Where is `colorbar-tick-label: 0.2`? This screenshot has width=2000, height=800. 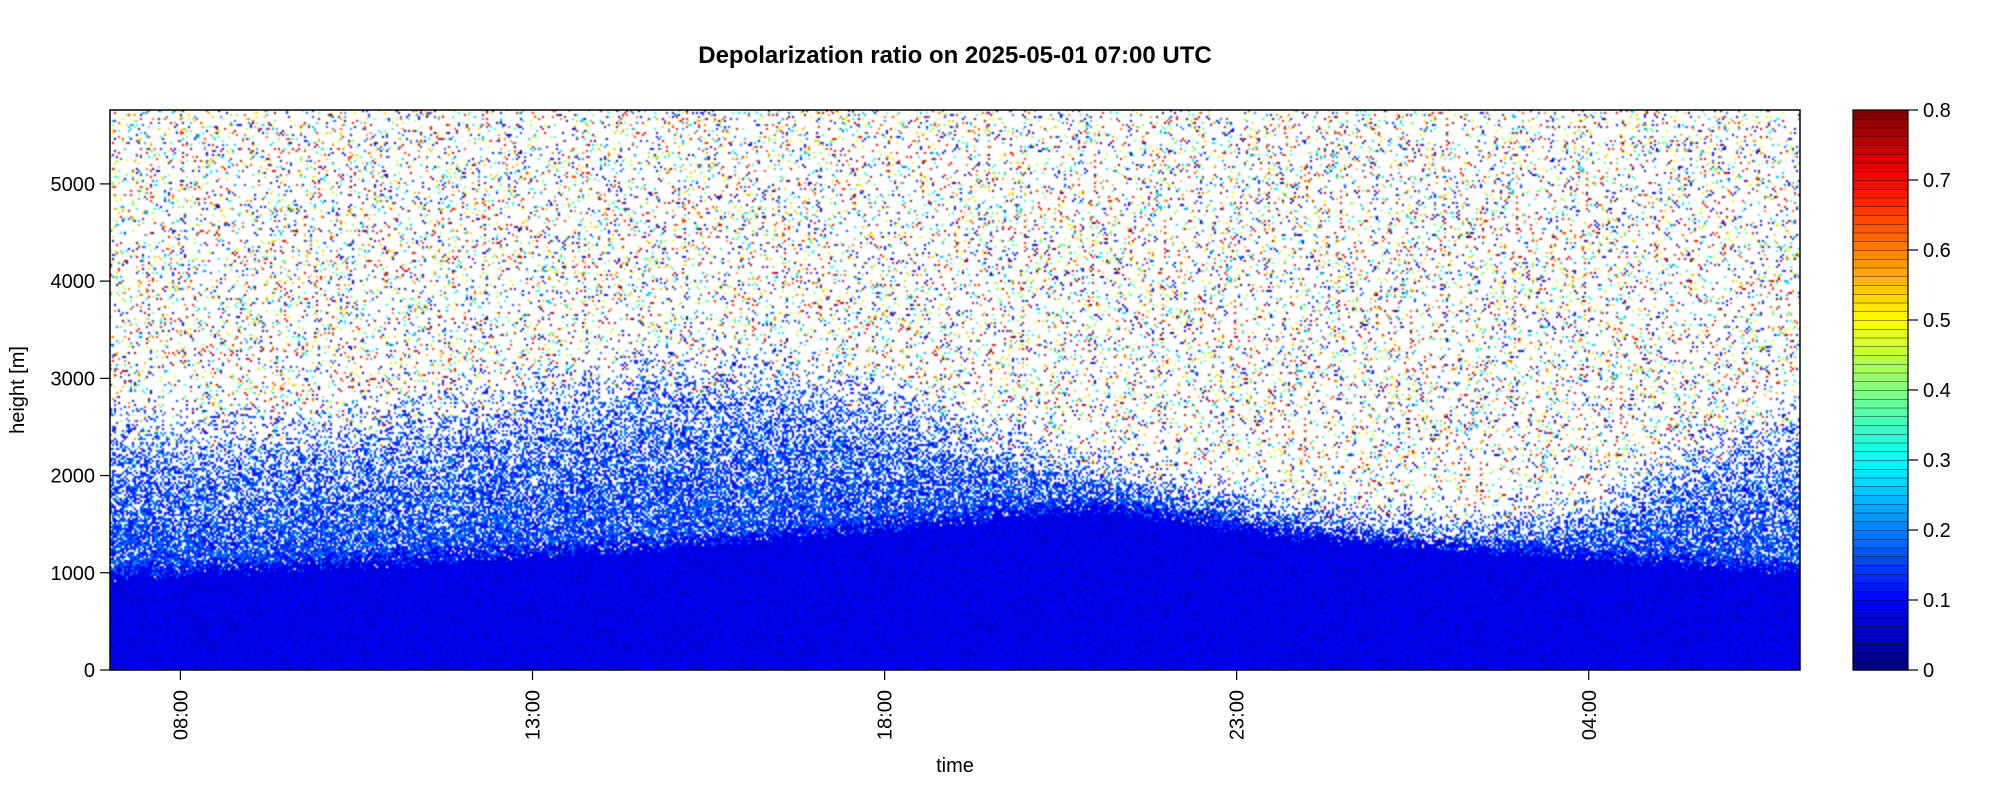
colorbar-tick-label: 0.2 is located at coordinates (1937, 531).